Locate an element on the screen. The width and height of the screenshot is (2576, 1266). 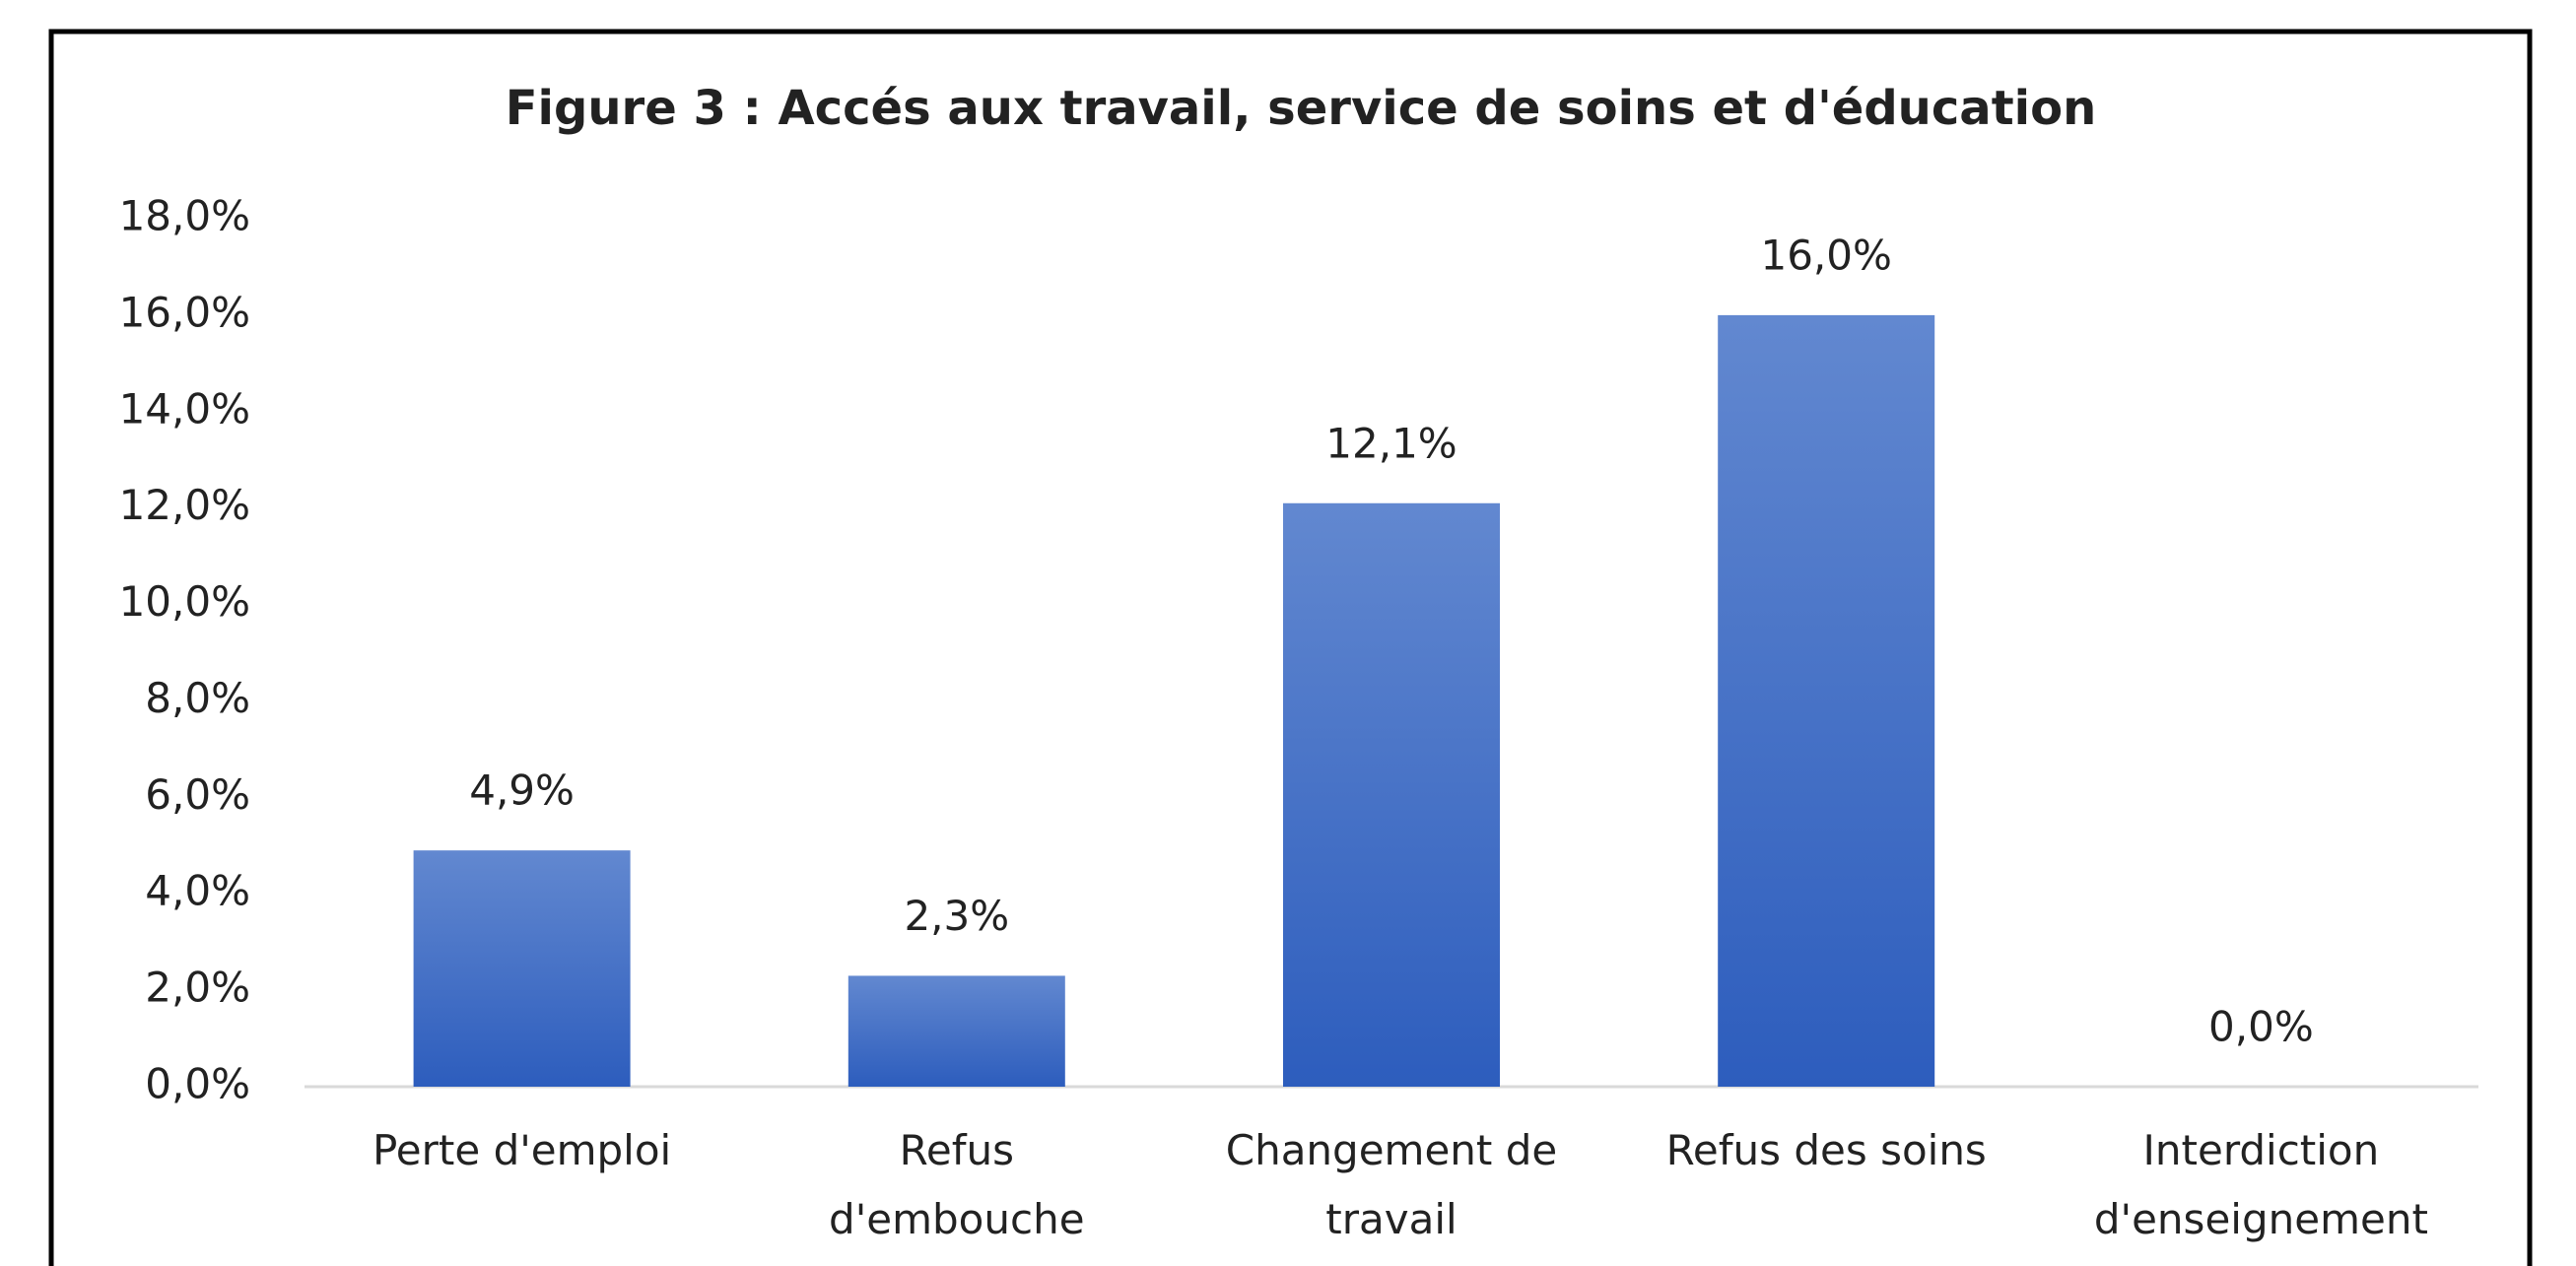
value-label: 12,1% is located at coordinates (1391, 443).